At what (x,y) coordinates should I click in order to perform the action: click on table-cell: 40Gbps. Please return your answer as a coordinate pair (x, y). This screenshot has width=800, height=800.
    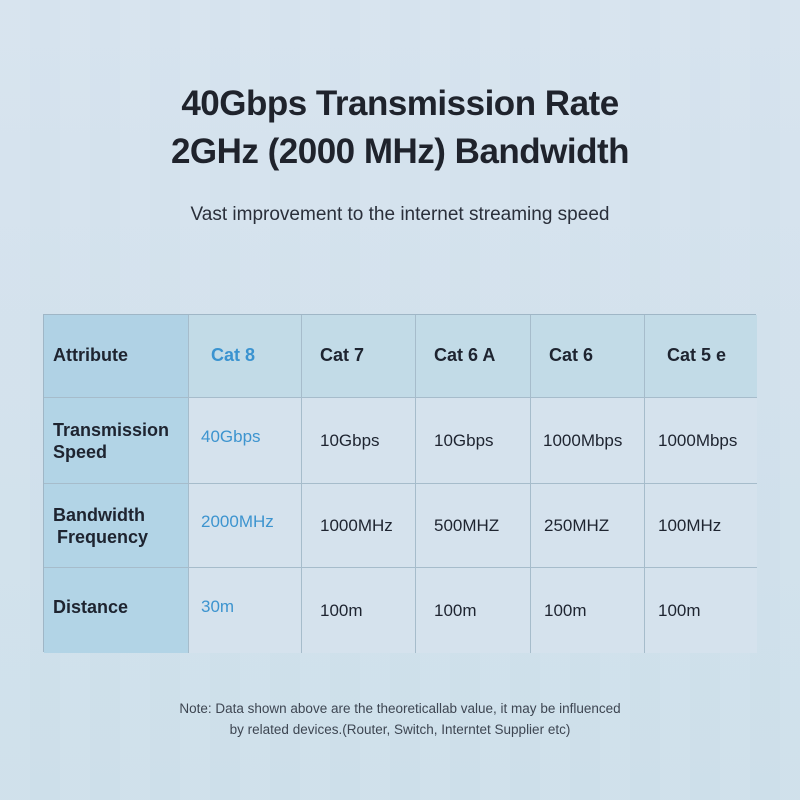
    Looking at the image, I should click on (245, 441).